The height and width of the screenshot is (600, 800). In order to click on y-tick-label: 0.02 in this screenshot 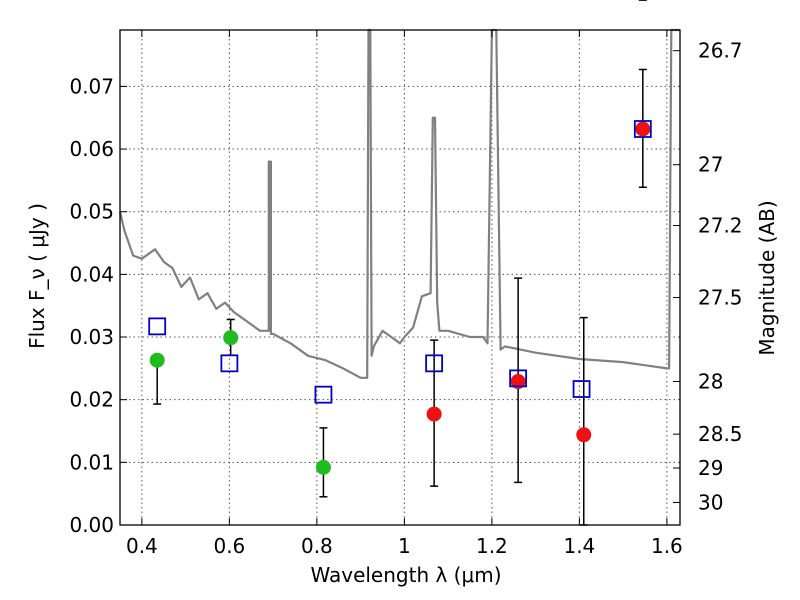, I will do `click(91, 400)`.